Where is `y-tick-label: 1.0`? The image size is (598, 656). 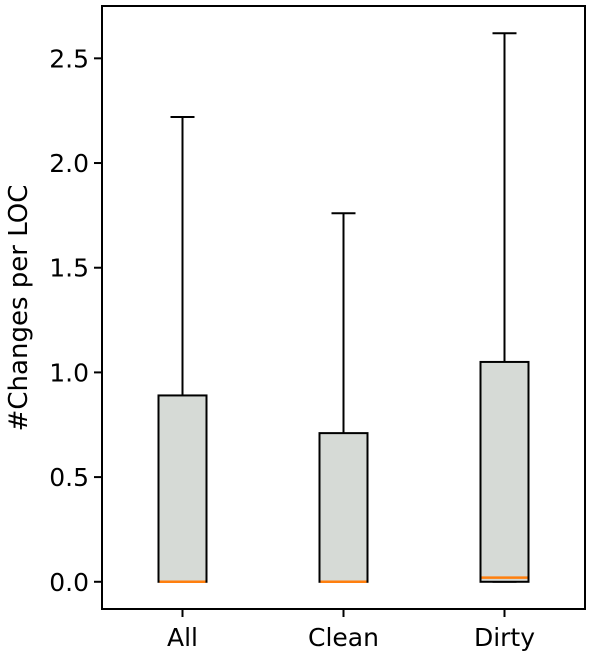
y-tick-label: 1.0 is located at coordinates (69, 372).